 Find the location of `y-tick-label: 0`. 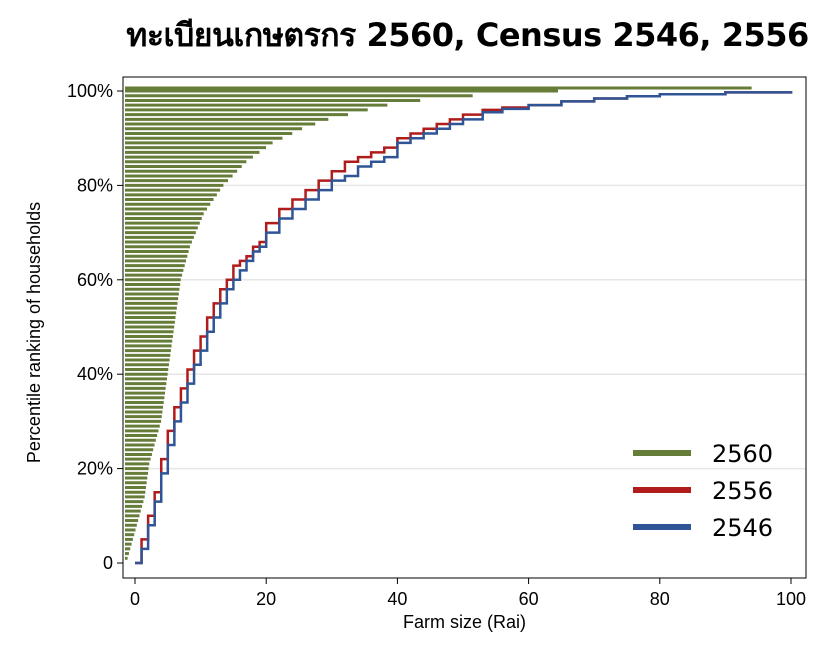

y-tick-label: 0 is located at coordinates (108, 563).